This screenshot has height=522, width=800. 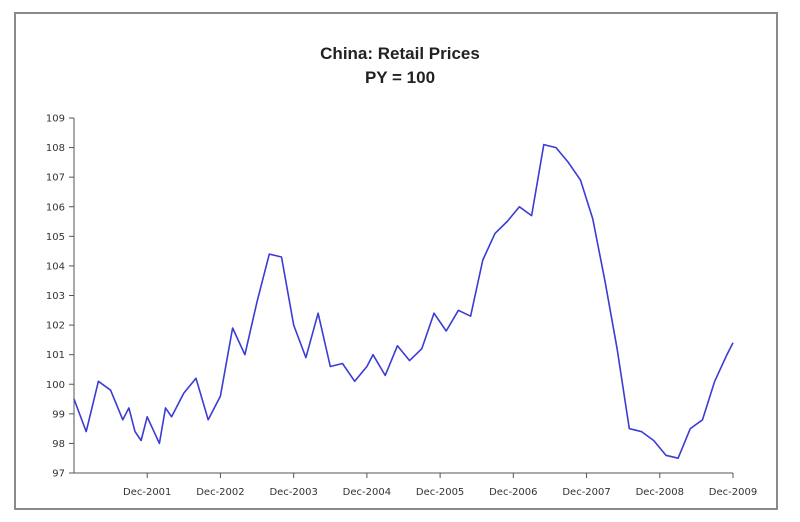 What do you see at coordinates (55, 119) in the screenshot?
I see `y-tick-label: 109` at bounding box center [55, 119].